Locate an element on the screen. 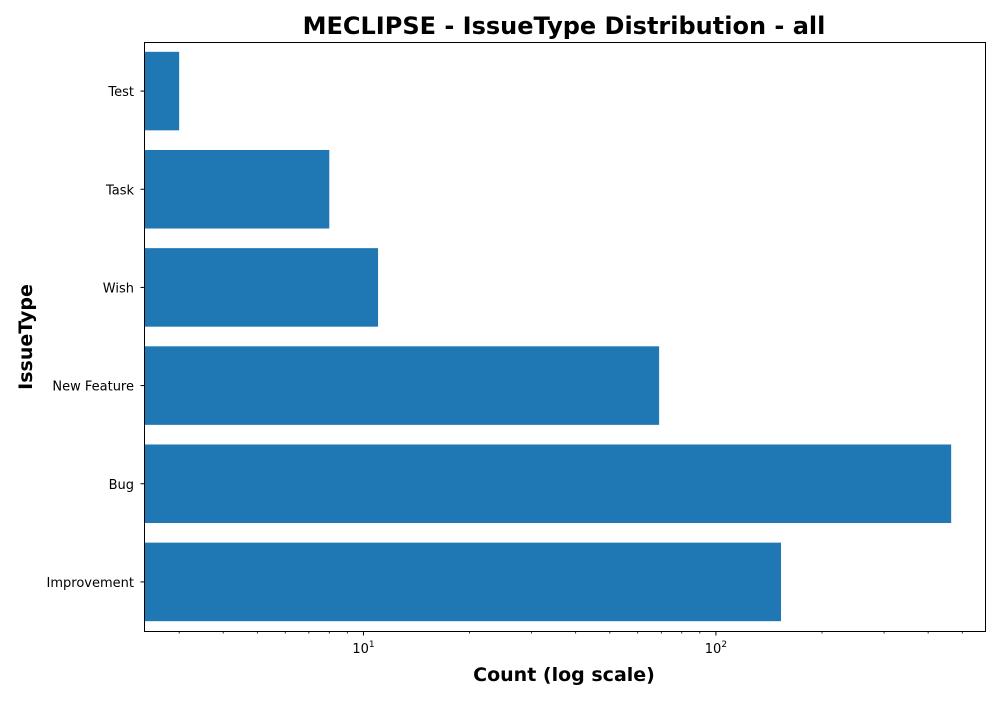 This screenshot has height=704, width=1000. x-axis-label: Count (log scale) is located at coordinates (564, 675).